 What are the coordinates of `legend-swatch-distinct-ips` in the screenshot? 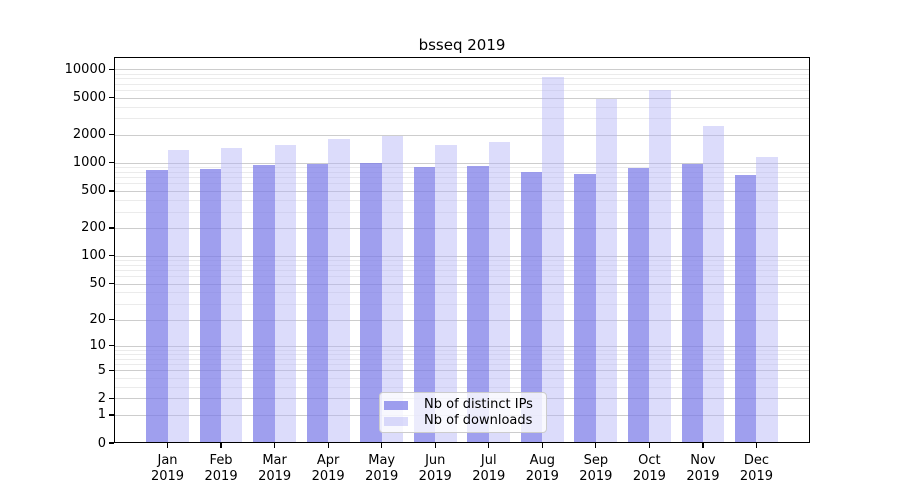 It's located at (396, 405).